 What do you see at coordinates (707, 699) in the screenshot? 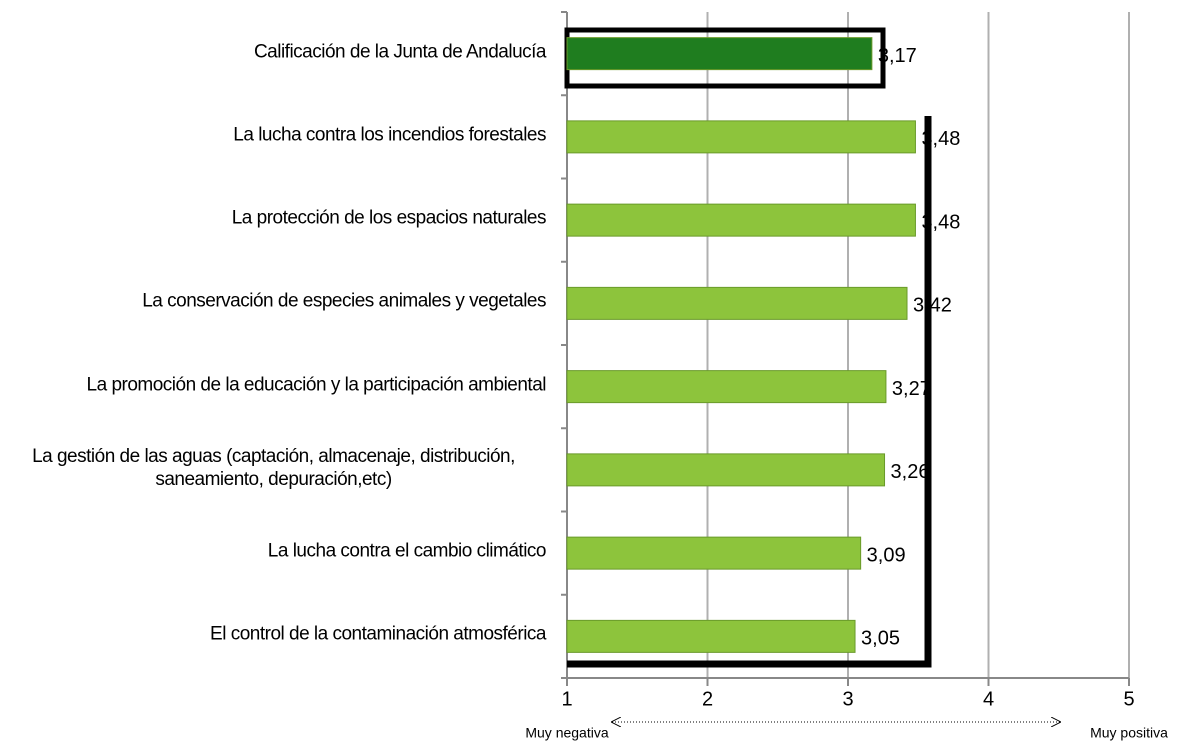
I see `x-tick-label: 2` at bounding box center [707, 699].